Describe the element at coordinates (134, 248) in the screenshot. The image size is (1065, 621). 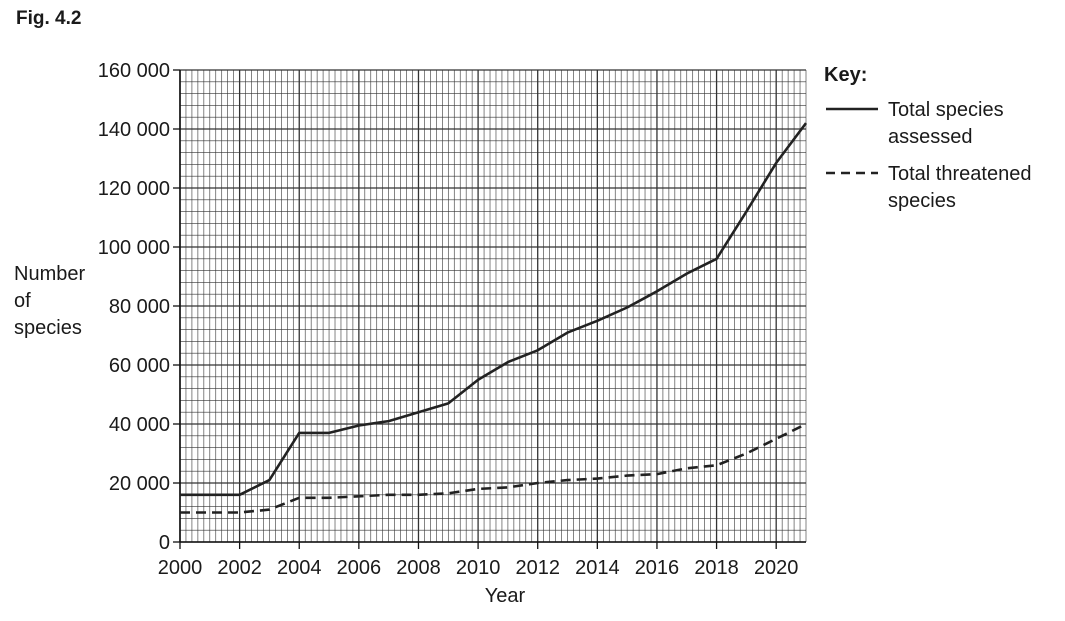
I see `y-tick-label: 100 000` at that location.